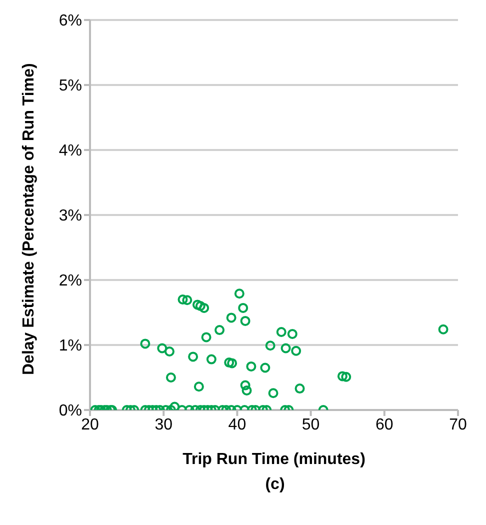 This screenshot has height=525, width=486. I want to click on y-tick-label: 6%, so click(70, 21).